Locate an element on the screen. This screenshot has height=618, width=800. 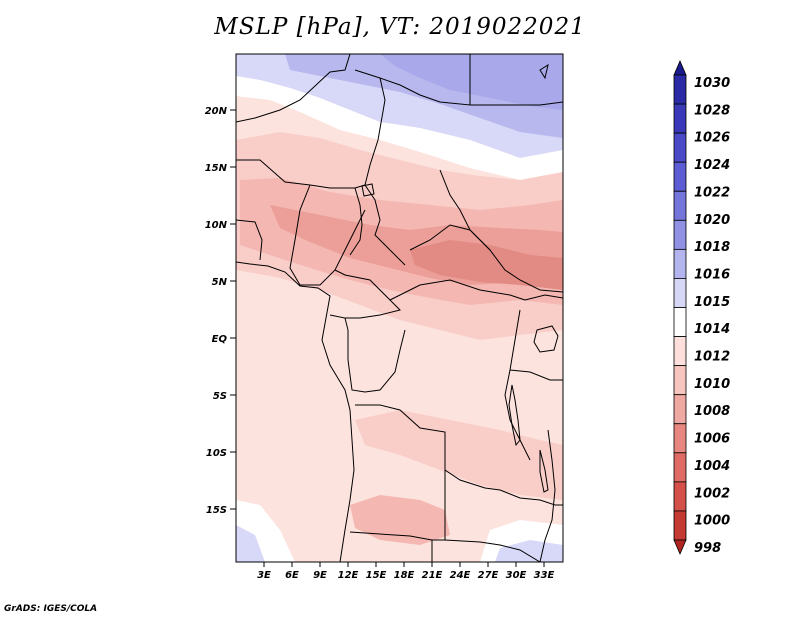
lon-label-15e: 15E is located at coordinates (376, 575).